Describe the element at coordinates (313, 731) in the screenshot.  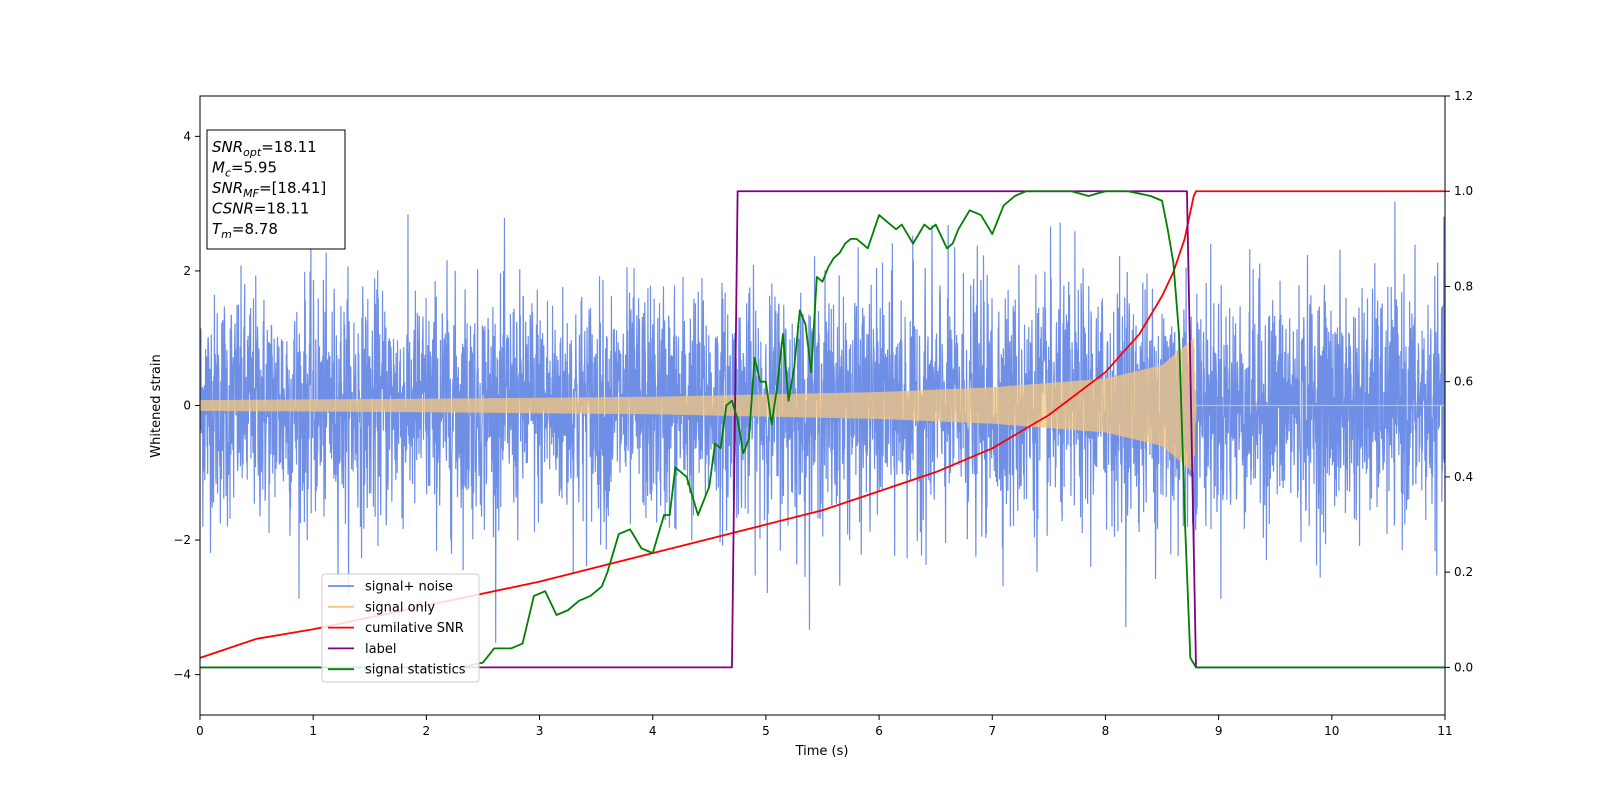
I see `x-tick-label: 1` at that location.